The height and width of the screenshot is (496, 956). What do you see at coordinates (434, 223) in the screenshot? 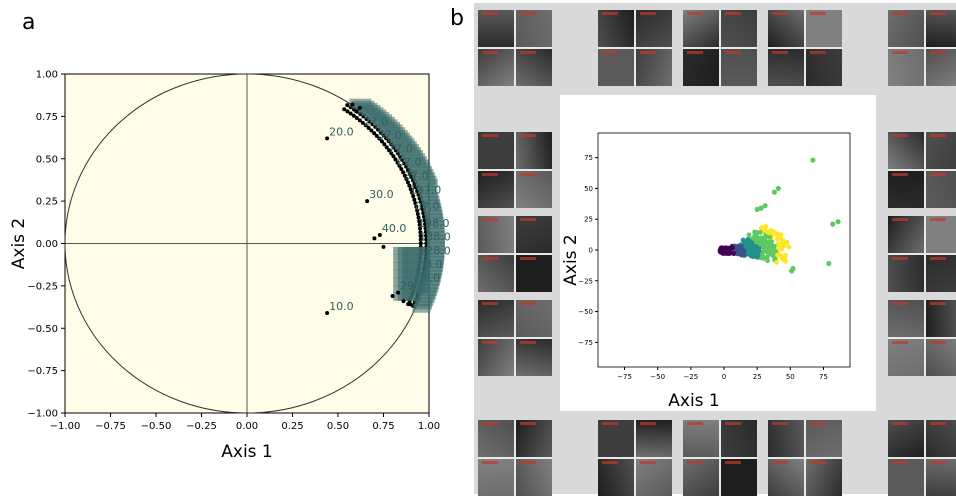
I see `point-label: 198.0` at bounding box center [434, 223].